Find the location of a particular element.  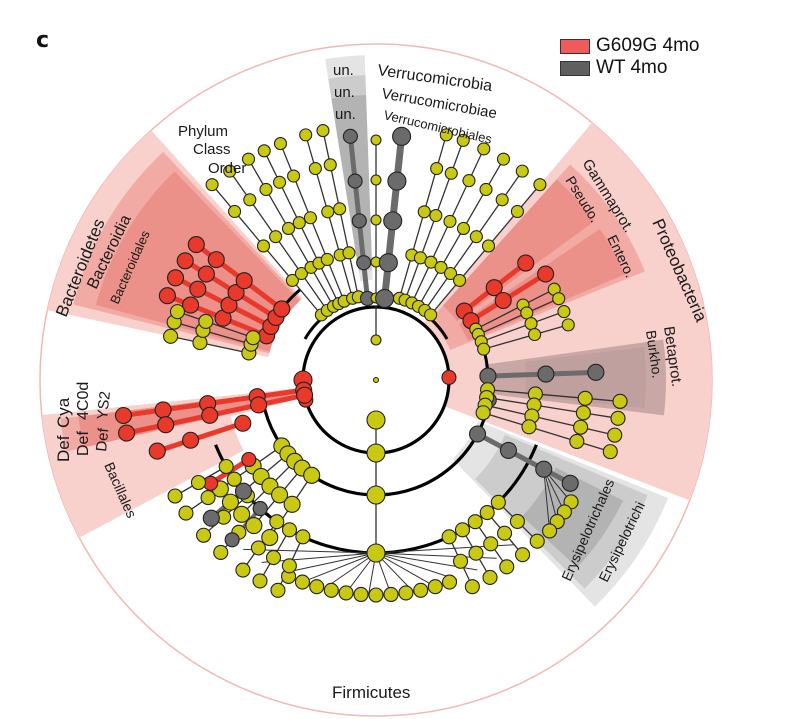

label-def1: Def is located at coordinates (63, 448).